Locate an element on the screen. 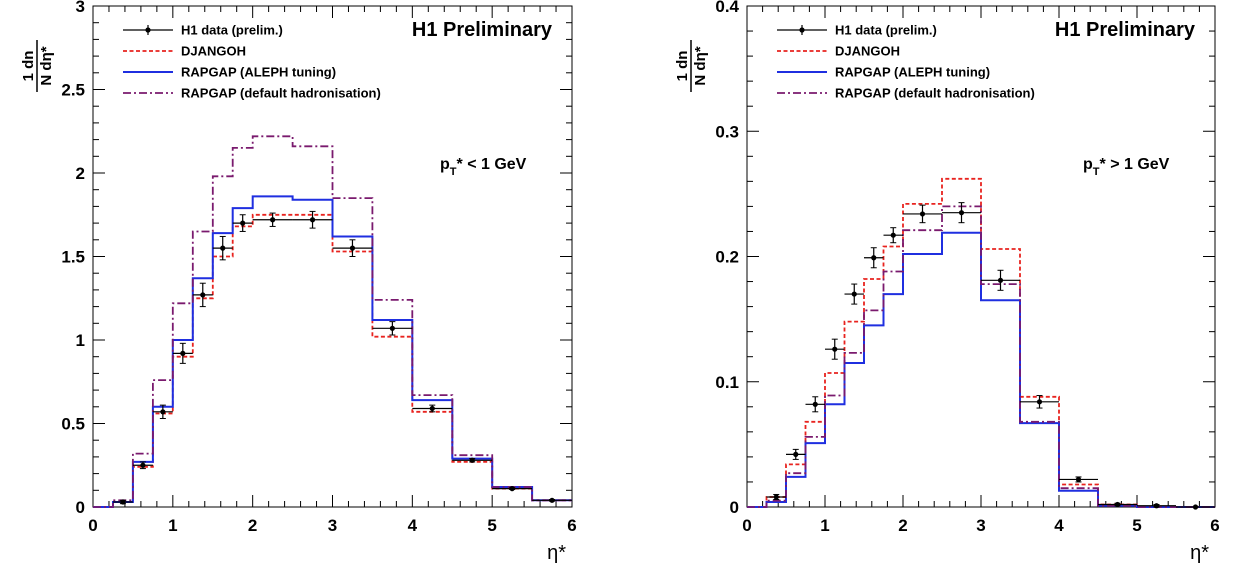  x-axis-label: η* is located at coordinates (1199, 553).